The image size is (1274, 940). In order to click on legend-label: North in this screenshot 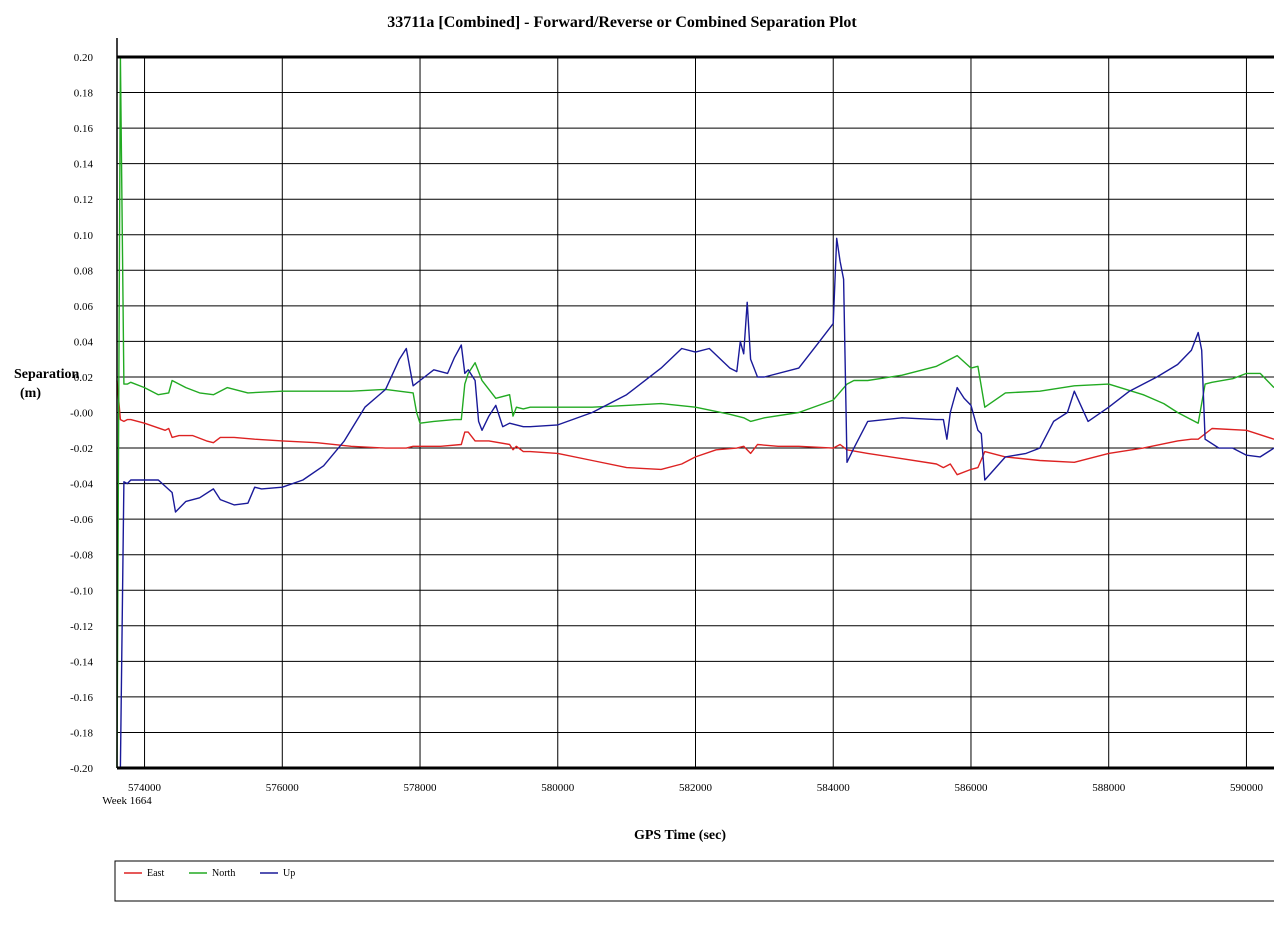, I will do `click(223, 873)`.